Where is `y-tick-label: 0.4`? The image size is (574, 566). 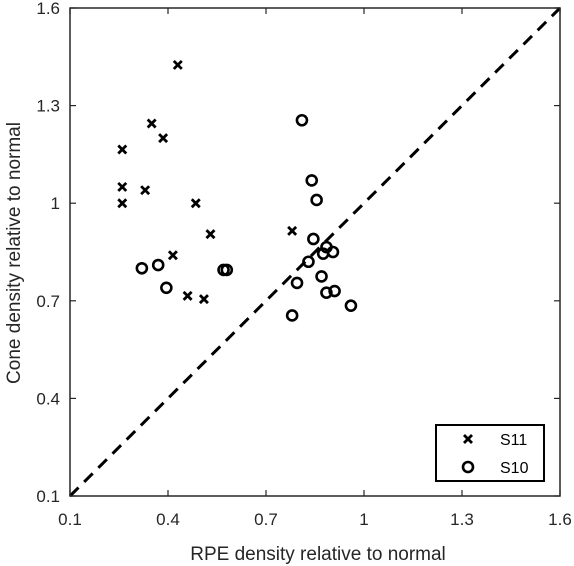
y-tick-label: 0.4 is located at coordinates (48, 398).